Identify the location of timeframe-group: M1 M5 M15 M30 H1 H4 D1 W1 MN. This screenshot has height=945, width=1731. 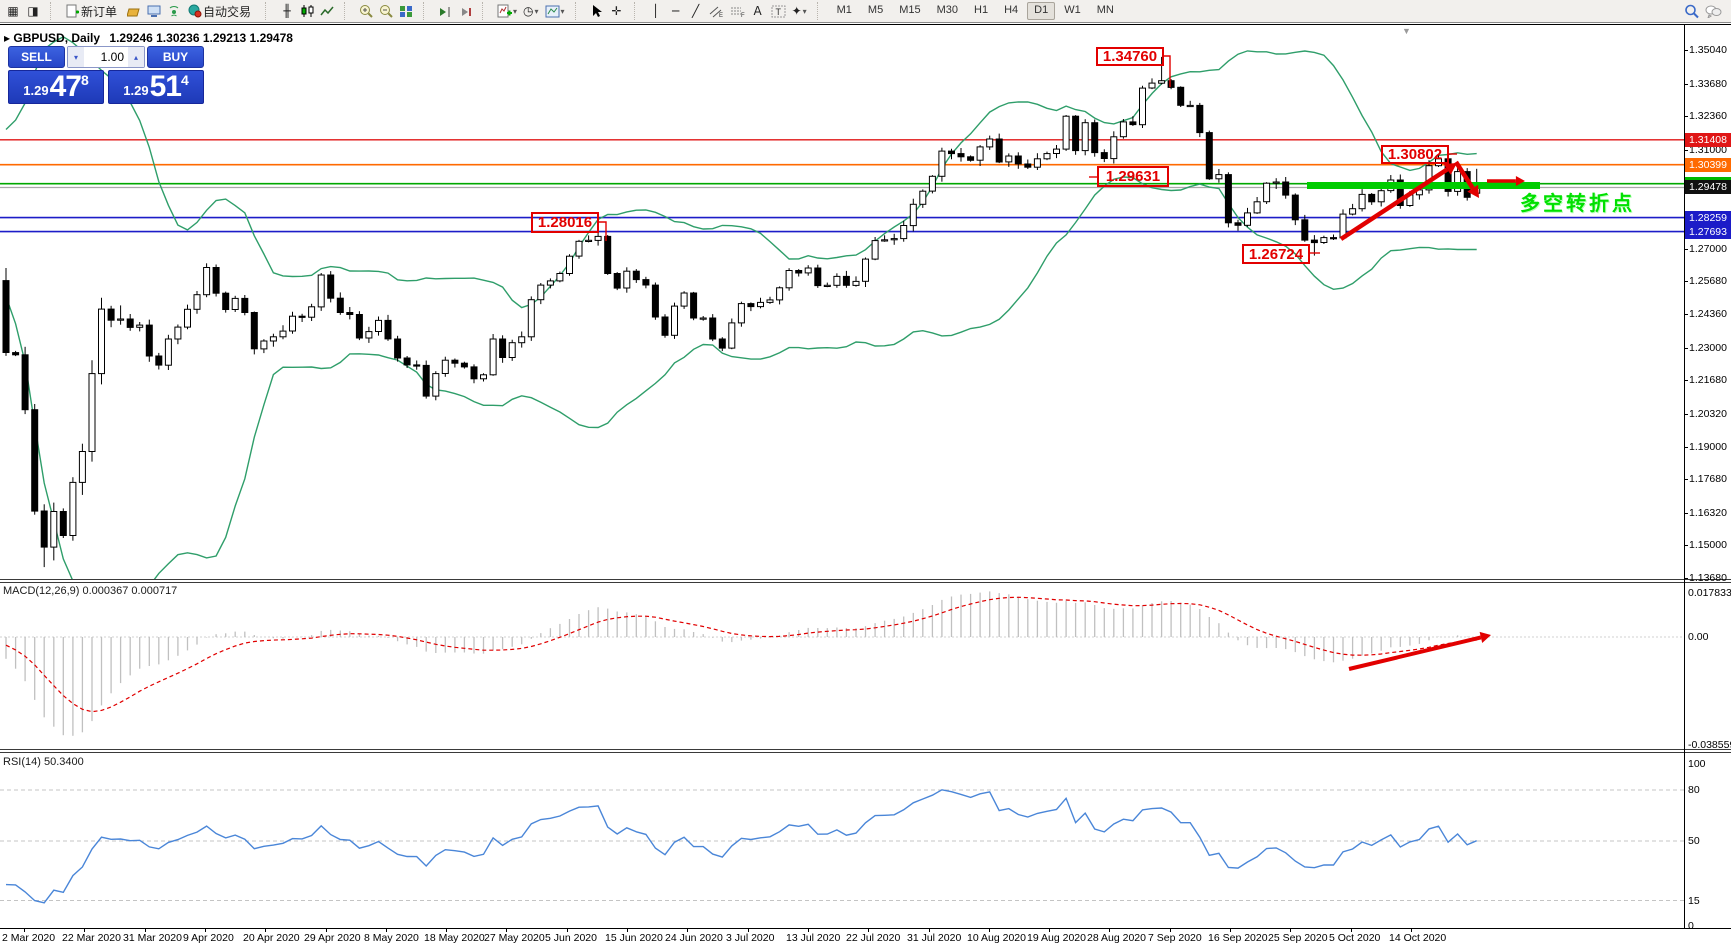
(975, 11).